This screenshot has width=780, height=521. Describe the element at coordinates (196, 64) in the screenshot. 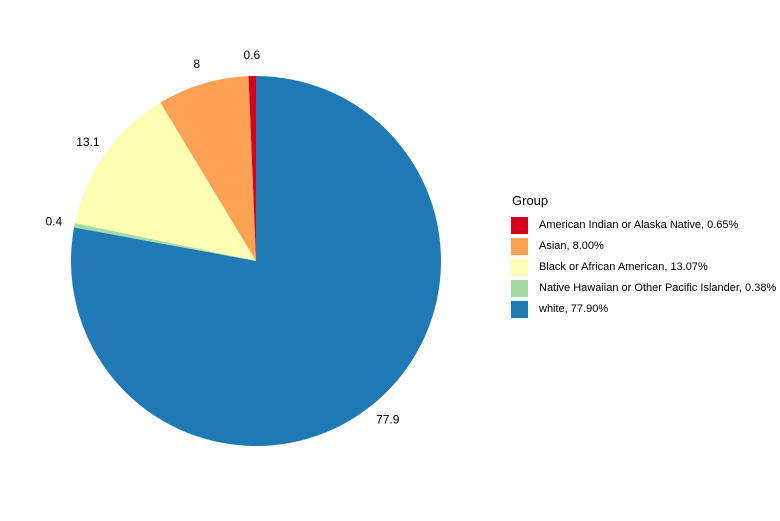

I see `pie-slice-value-label: 8` at that location.